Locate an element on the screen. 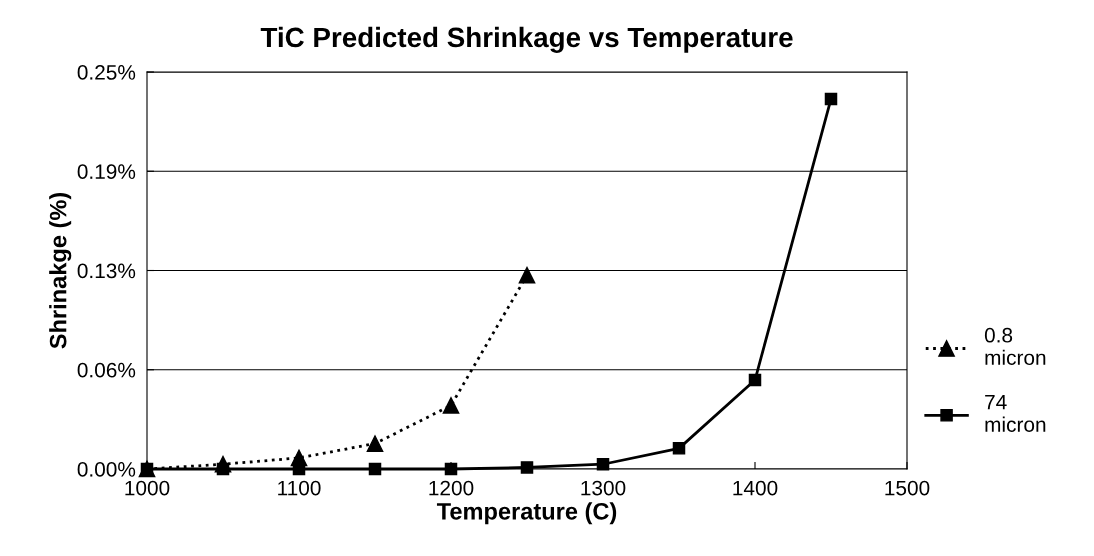 Image resolution: width=1094 pixels, height=556 pixels. y-tick-label: 0.00% is located at coordinates (106, 469).